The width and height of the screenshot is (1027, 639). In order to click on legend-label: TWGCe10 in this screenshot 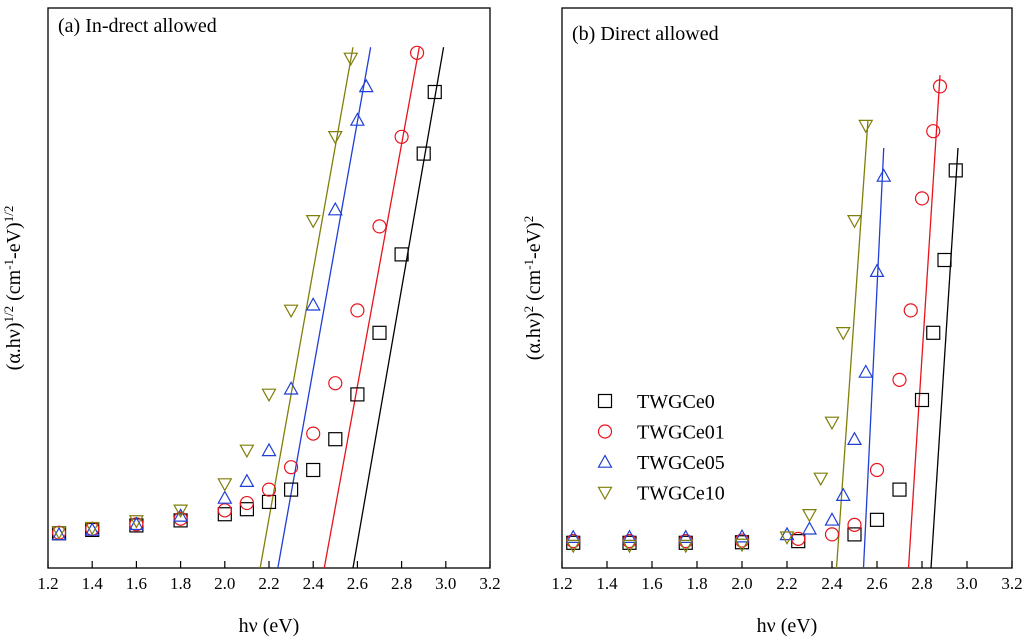, I will do `click(681, 494)`.